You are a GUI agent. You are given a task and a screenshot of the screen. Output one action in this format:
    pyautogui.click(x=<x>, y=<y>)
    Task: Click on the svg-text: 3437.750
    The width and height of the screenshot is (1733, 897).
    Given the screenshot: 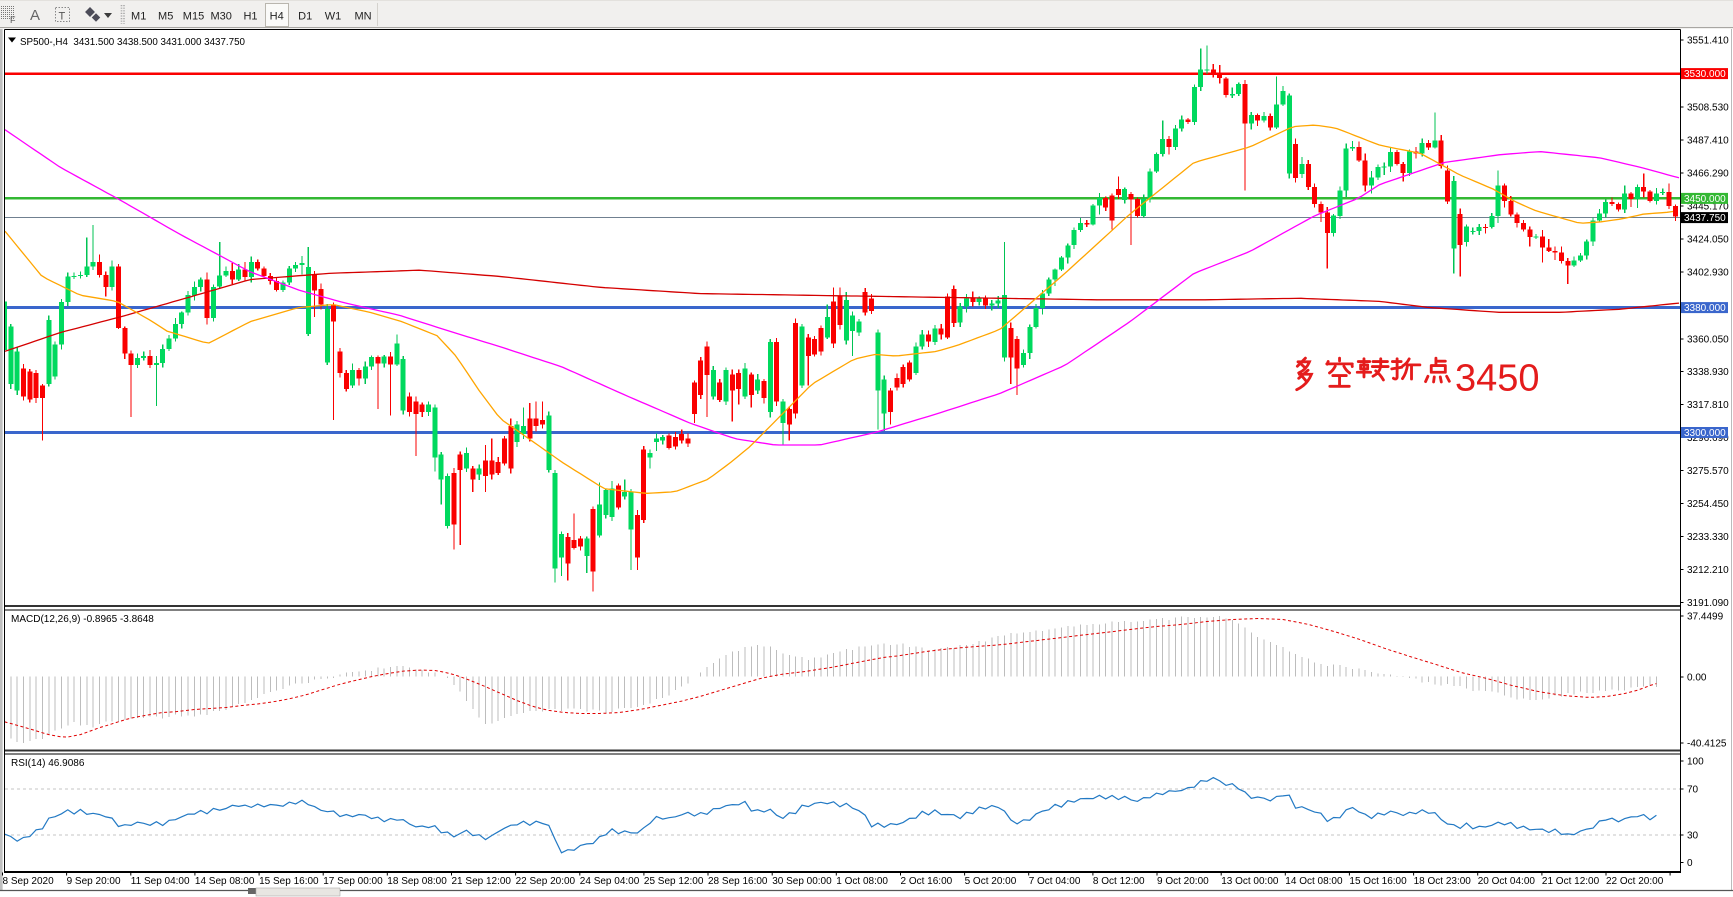 What is the action you would take?
    pyautogui.click(x=1705, y=218)
    